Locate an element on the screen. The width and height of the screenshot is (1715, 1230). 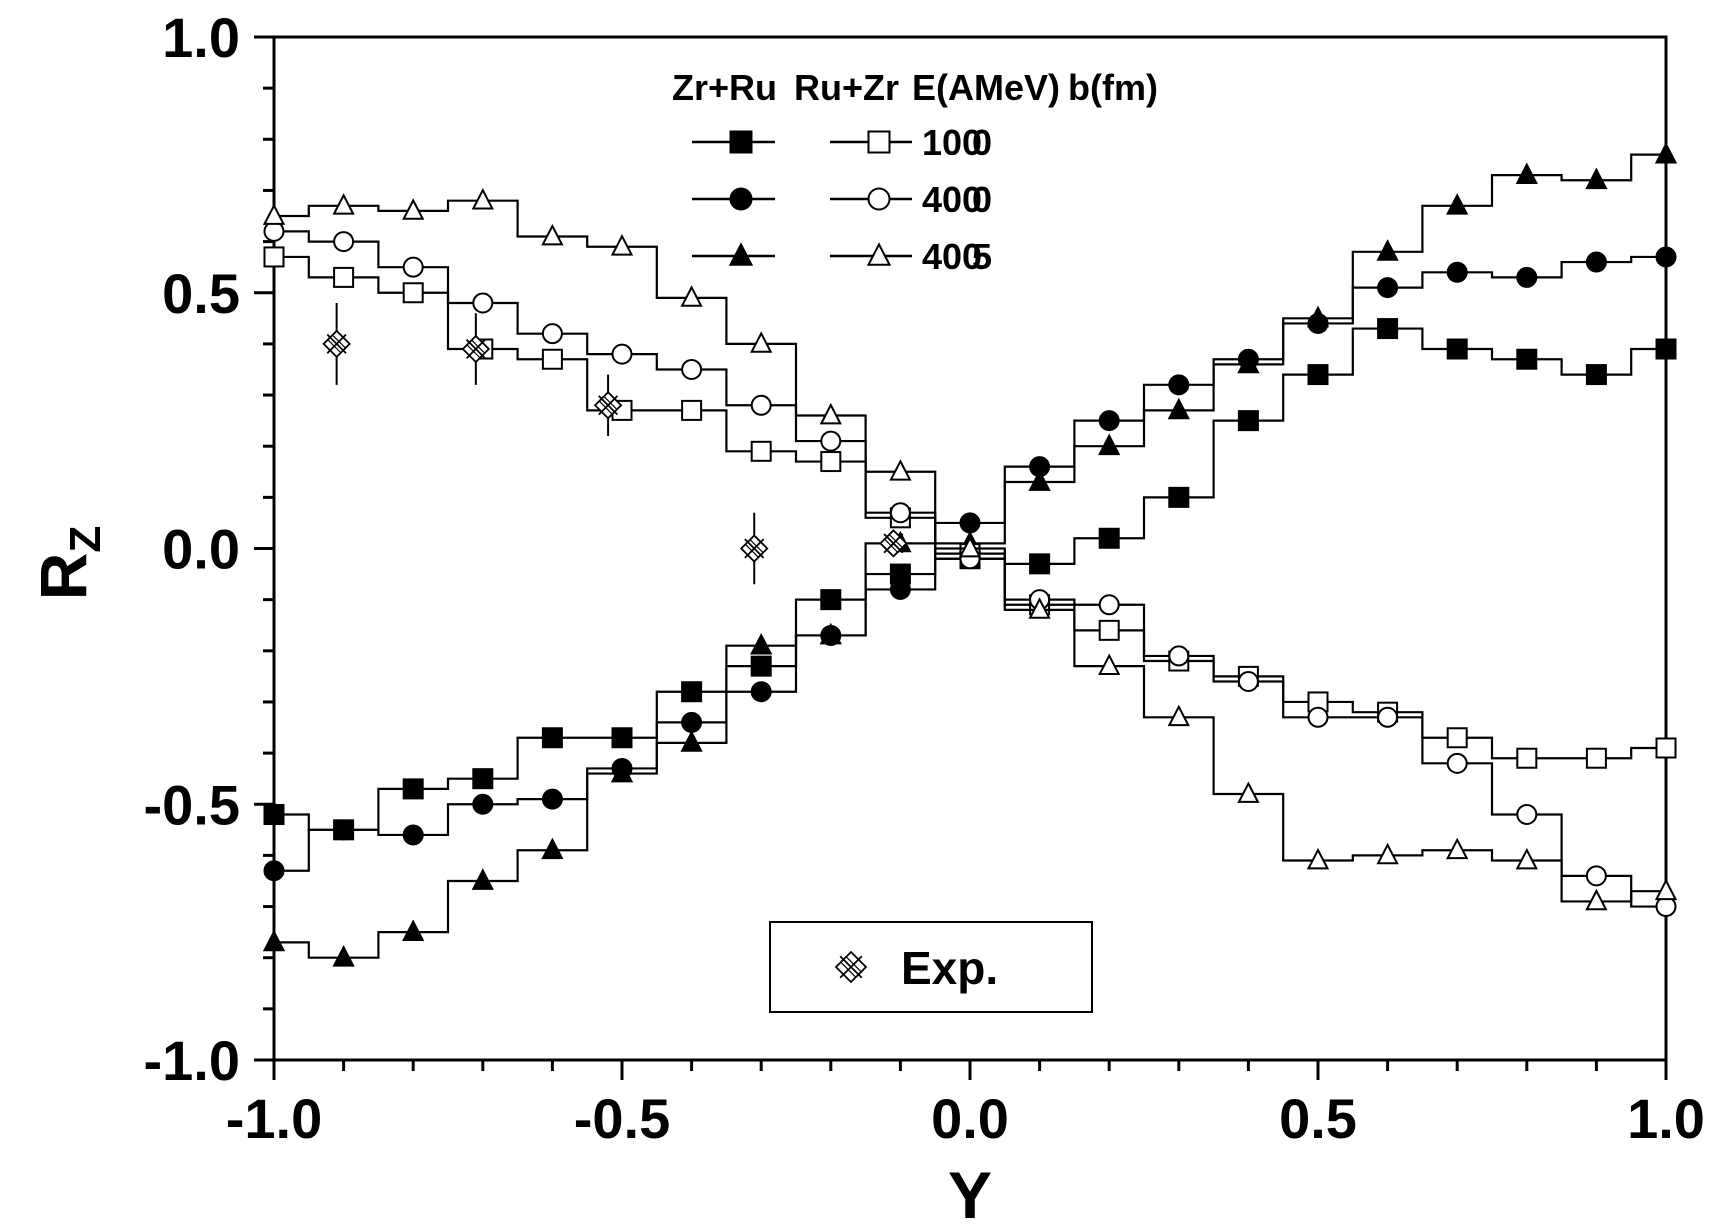
experiment-layer is located at coordinates (615, 443).